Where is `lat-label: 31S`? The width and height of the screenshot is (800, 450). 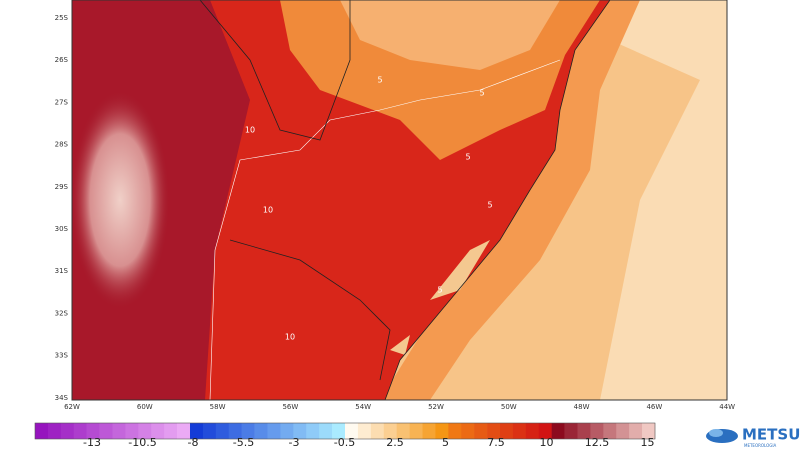
lat-label: 31S is located at coordinates (62, 271).